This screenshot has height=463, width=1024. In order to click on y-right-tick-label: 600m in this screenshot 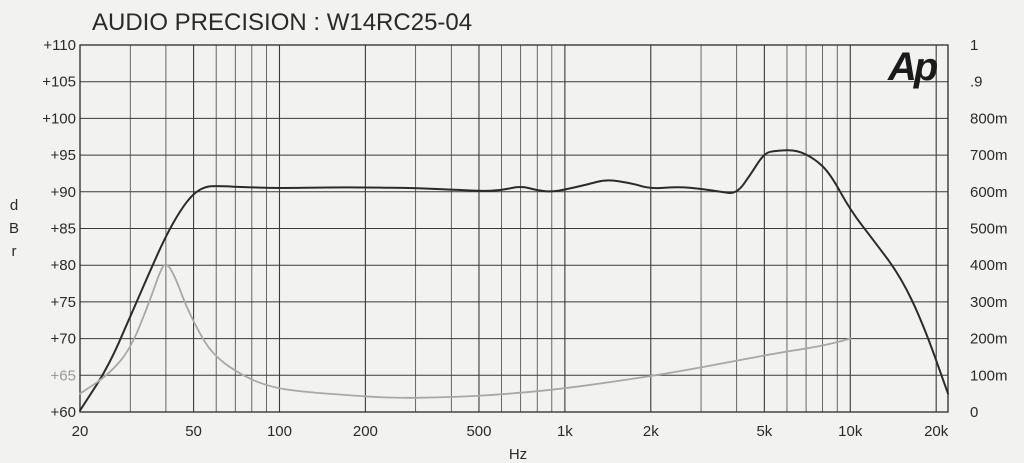, I will do `click(989, 192)`.